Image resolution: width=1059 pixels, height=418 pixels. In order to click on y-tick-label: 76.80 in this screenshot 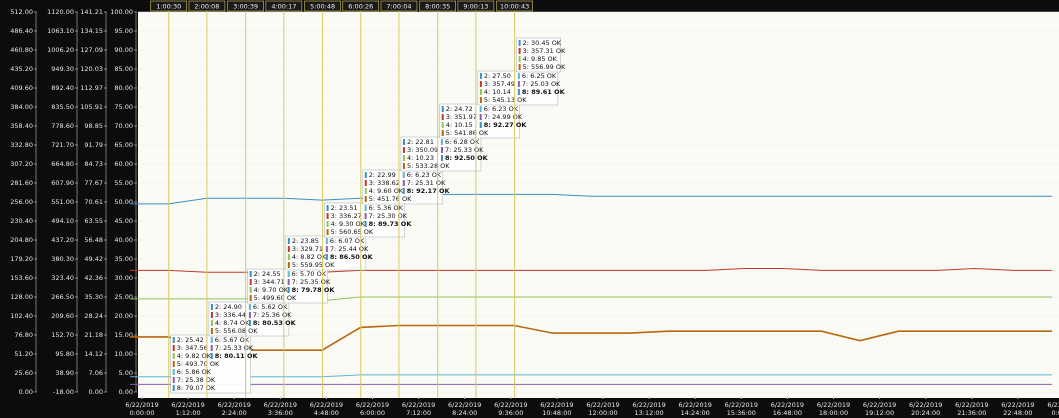, I will do `click(23, 335)`.